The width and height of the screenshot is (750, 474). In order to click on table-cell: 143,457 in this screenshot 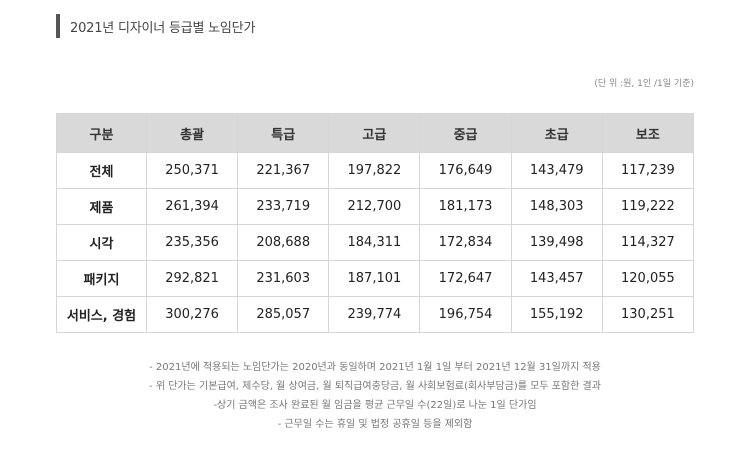, I will do `click(556, 278)`.